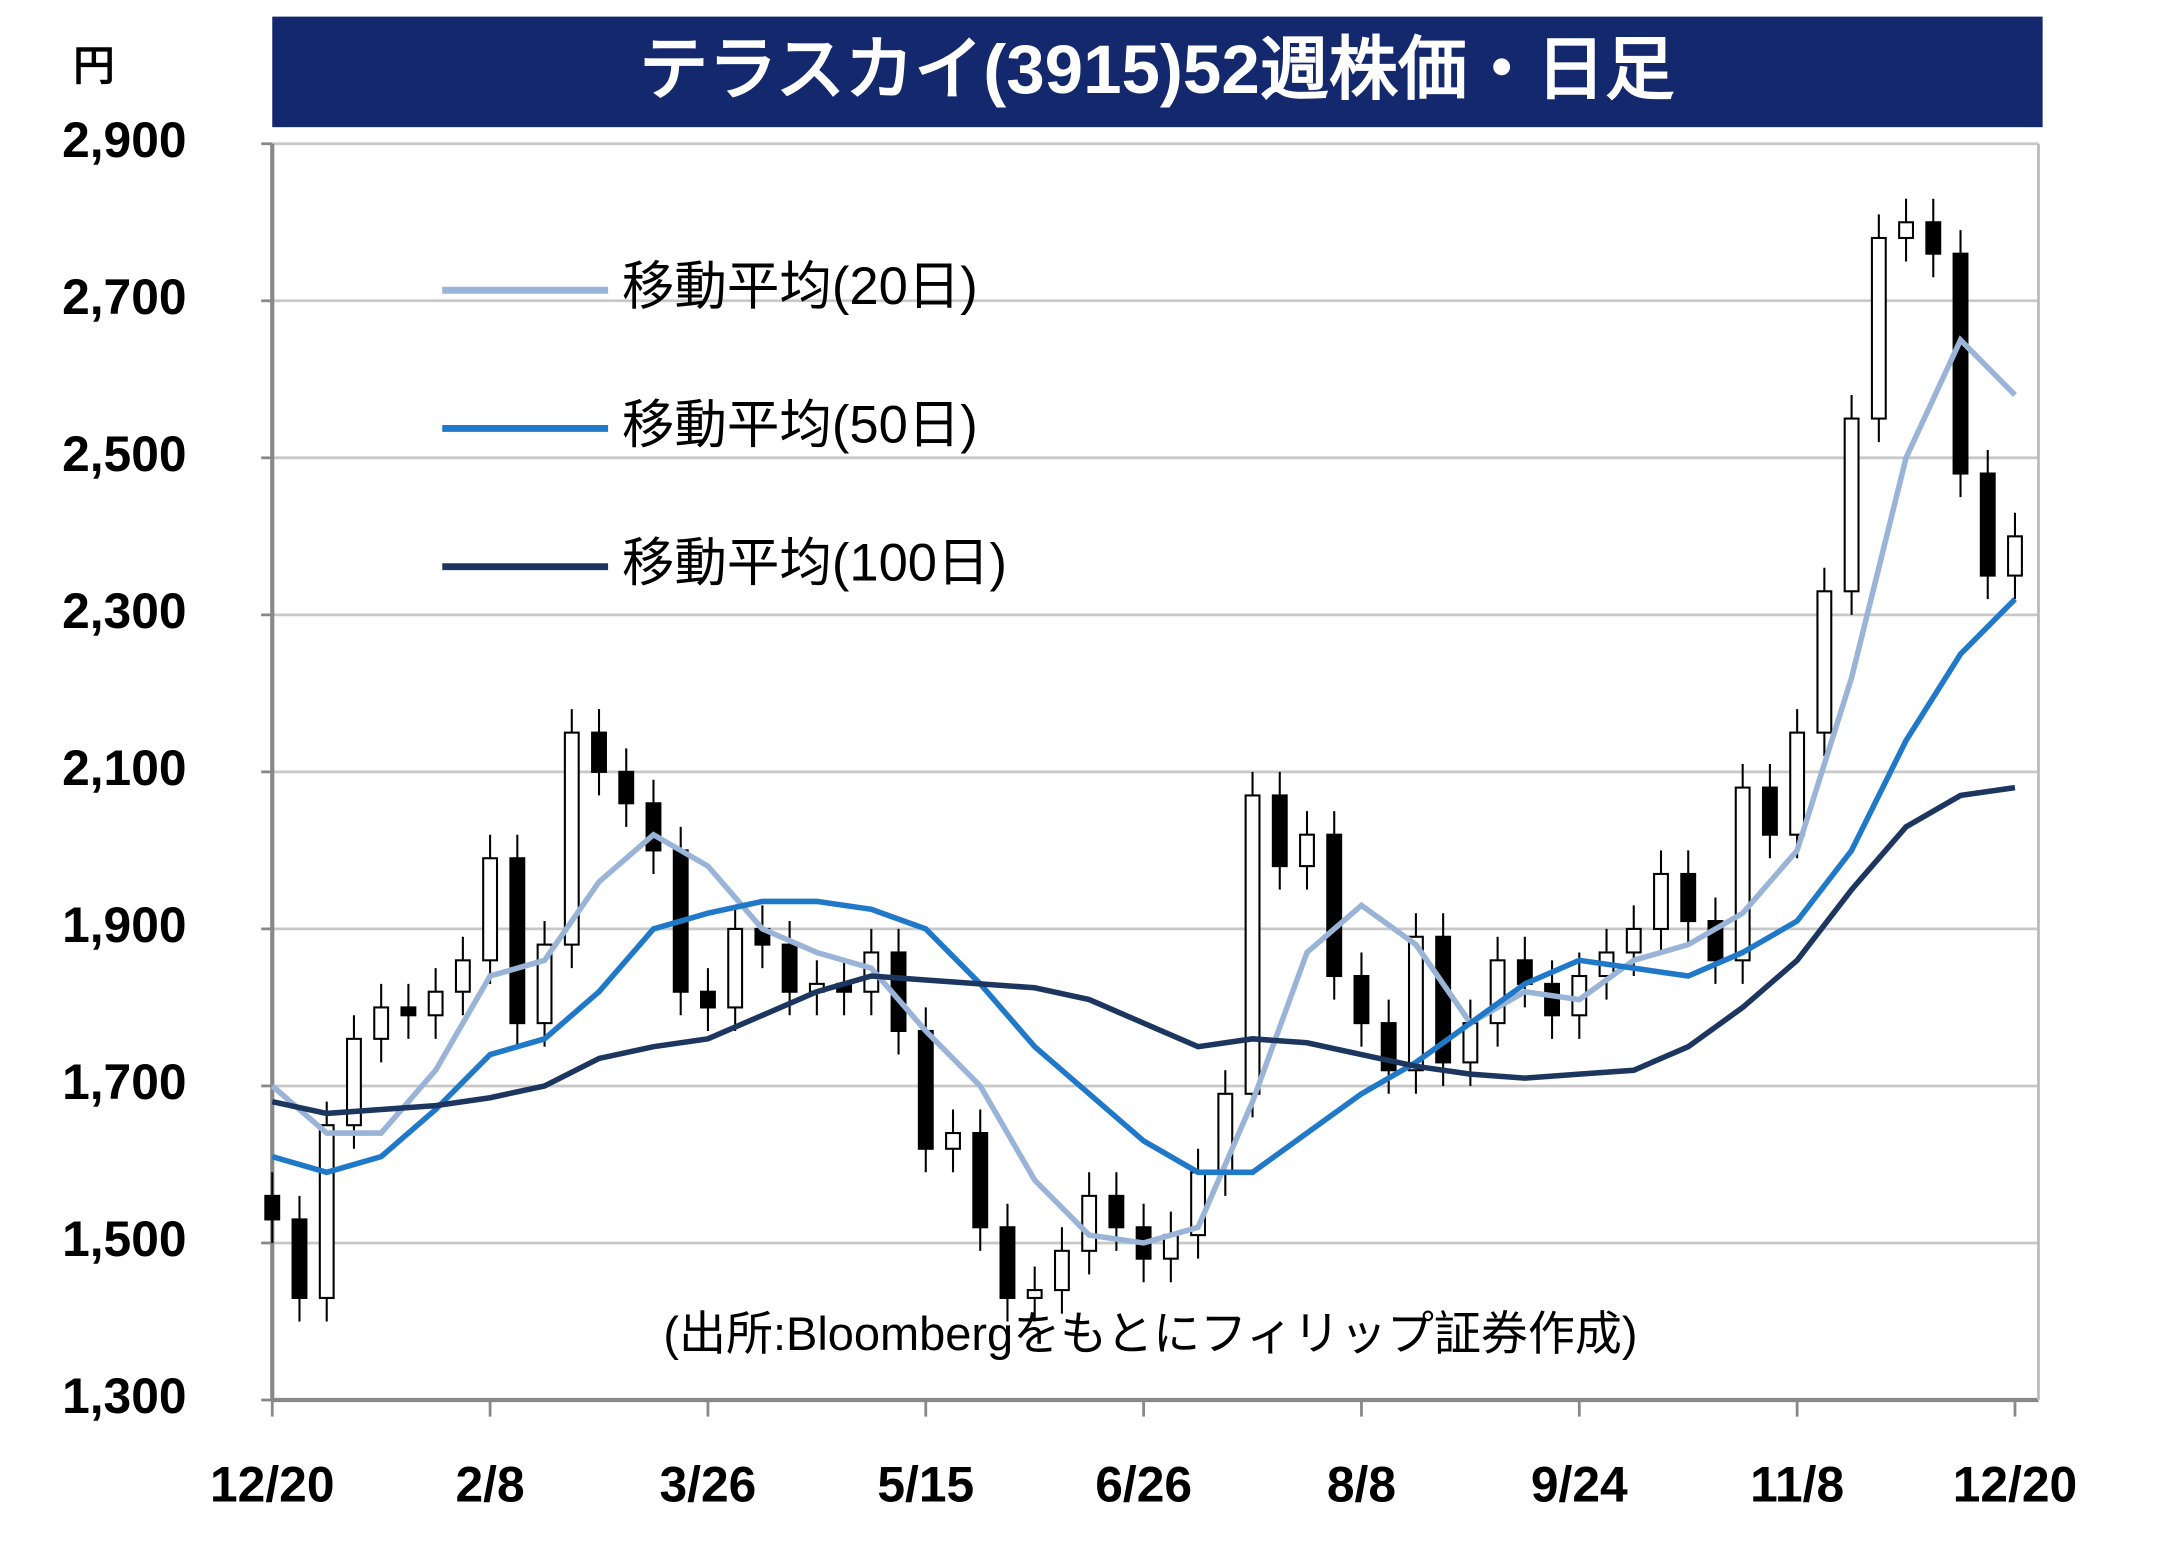 The width and height of the screenshot is (2167, 1541). What do you see at coordinates (800, 286) in the screenshot?
I see `legend-label: 移動平均(20日)` at bounding box center [800, 286].